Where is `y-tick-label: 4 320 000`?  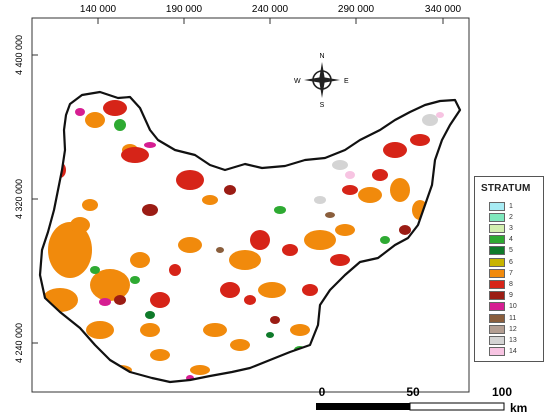 y-tick-label: 4 320 000 is located at coordinates (19, 199).